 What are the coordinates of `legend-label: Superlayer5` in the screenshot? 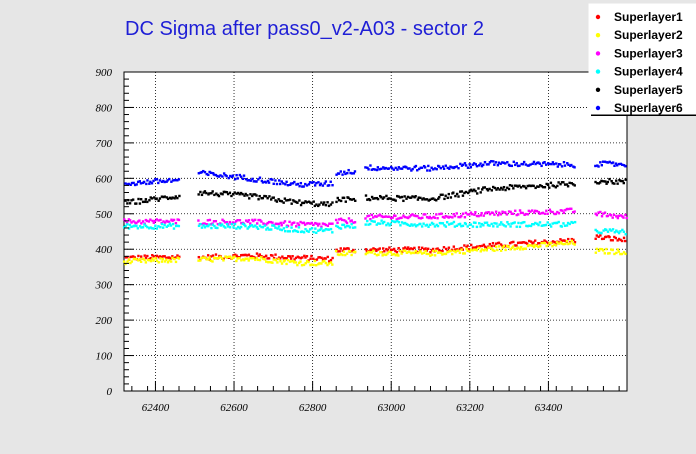 It's located at (648, 90).